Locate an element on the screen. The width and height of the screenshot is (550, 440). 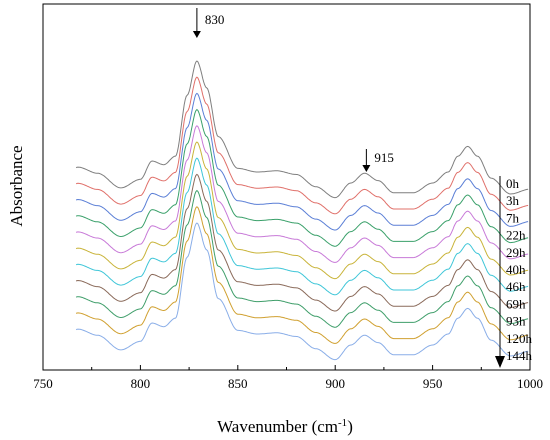
y-axis-title: Absorbance is located at coordinates (16, 185).